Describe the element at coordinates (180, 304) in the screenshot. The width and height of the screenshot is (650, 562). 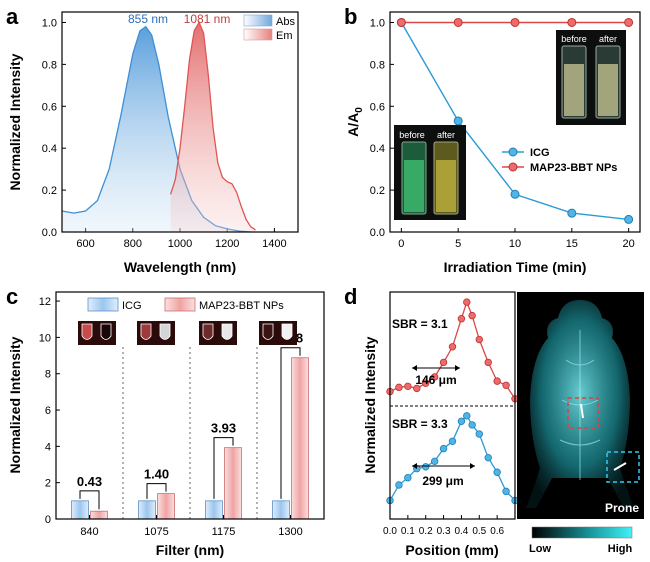
I see `legend-swatch-map` at that location.